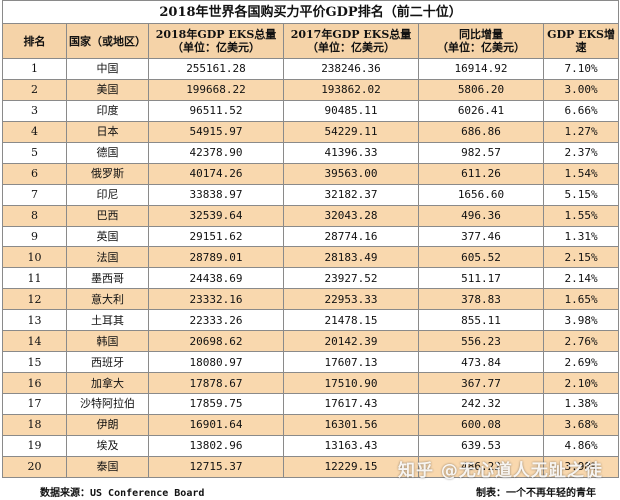 This screenshot has width=620, height=500. I want to click on cell-gdp-2018: 18080.97, so click(216, 362).